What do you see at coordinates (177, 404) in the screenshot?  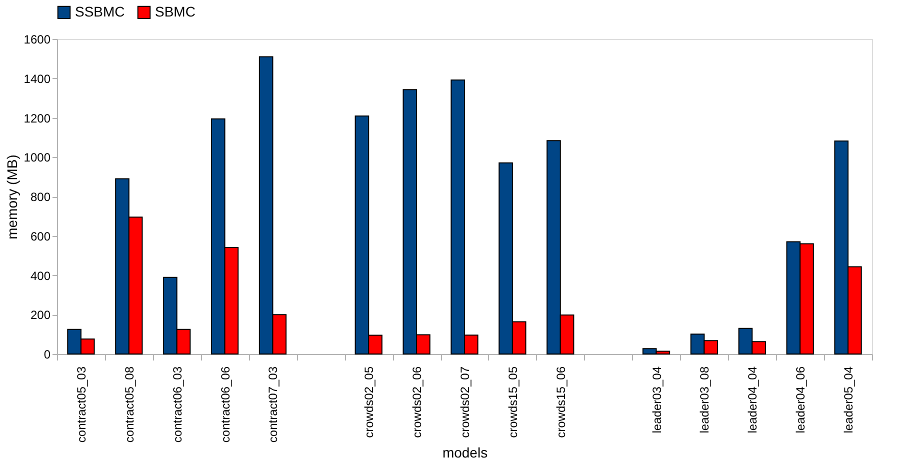 I see `x-tick-label: contract06_03` at bounding box center [177, 404].